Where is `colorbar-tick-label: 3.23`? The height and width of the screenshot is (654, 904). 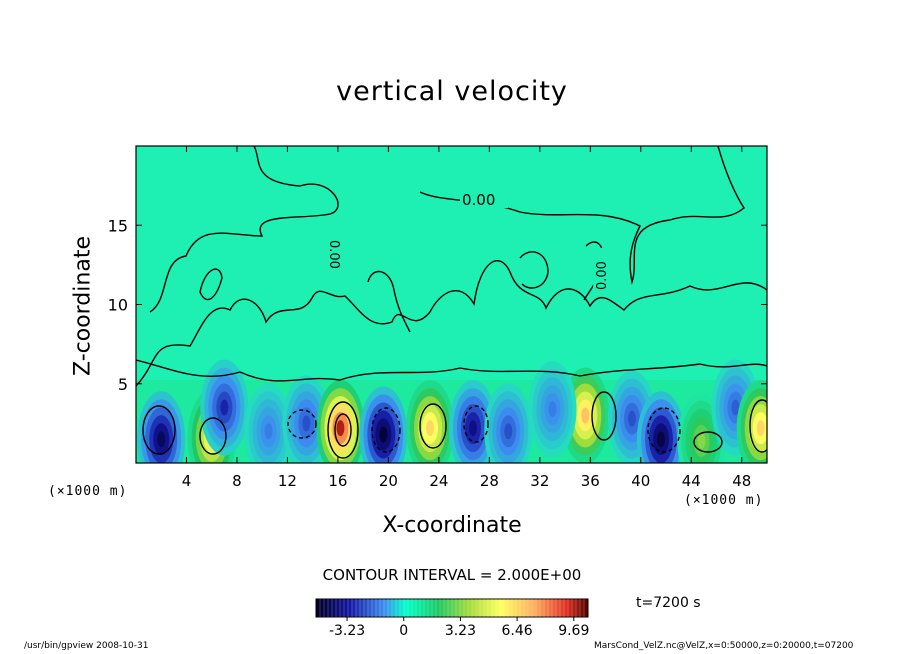
colorbar-tick-label: 3.23 is located at coordinates (460, 631).